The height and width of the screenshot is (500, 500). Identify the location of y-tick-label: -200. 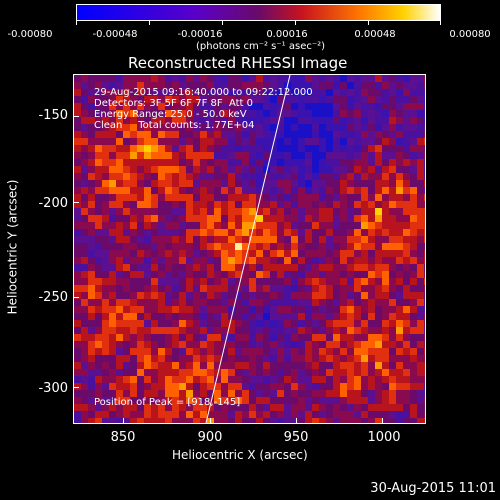
(53, 203).